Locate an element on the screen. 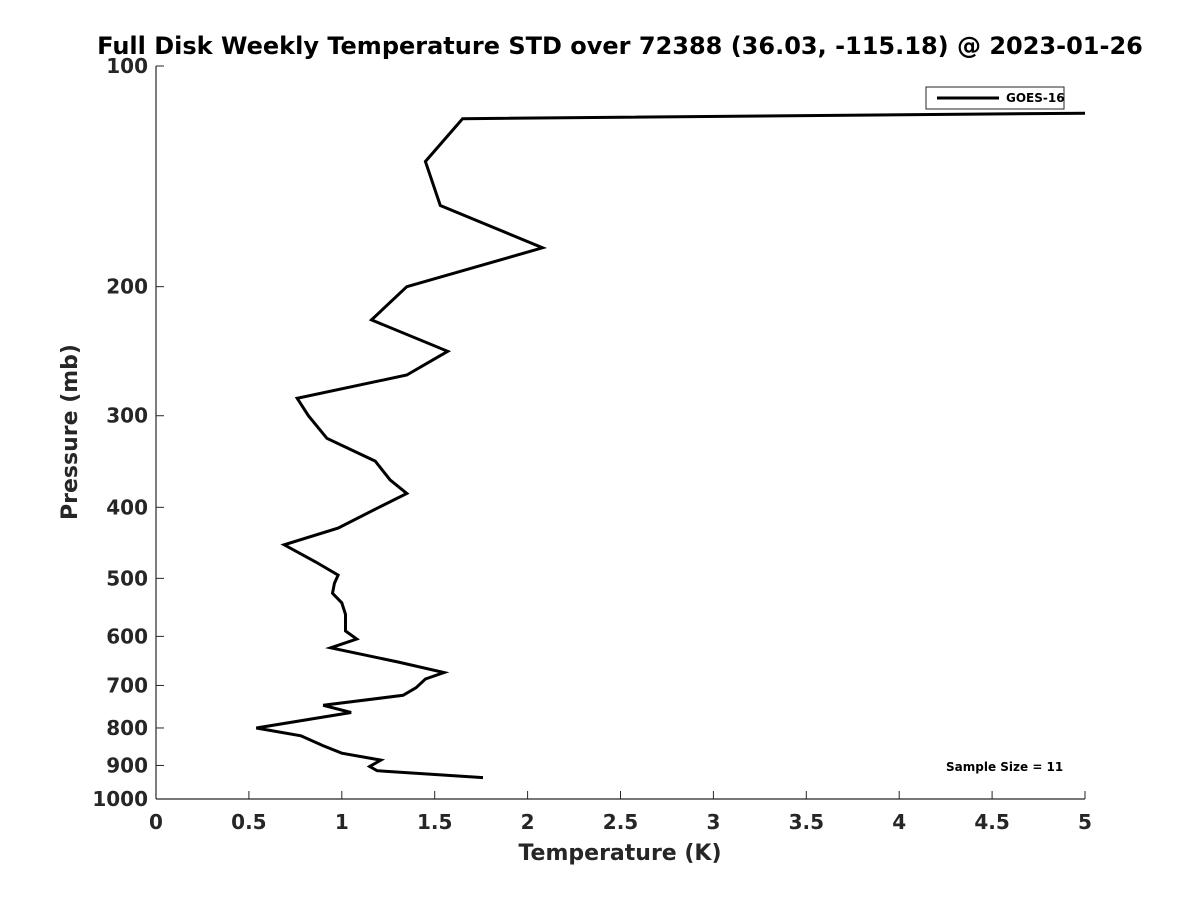  x-tick-label: 2 is located at coordinates (528, 822).